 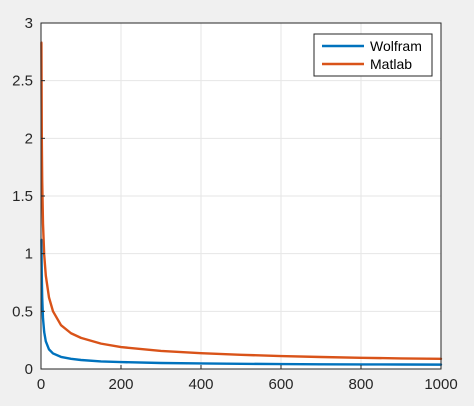 I want to click on x-tick-label: 0, so click(x=41, y=384).